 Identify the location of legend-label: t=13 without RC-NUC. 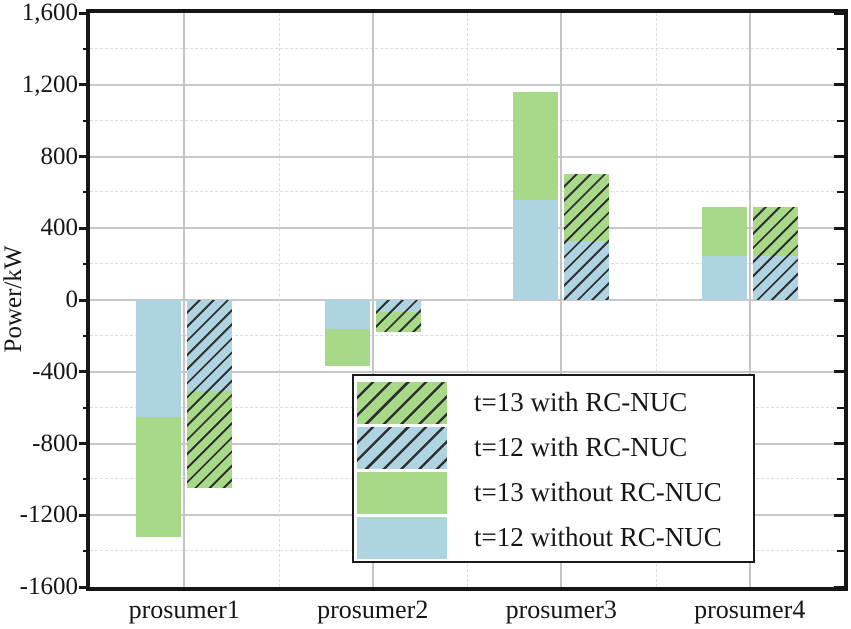
(598, 492).